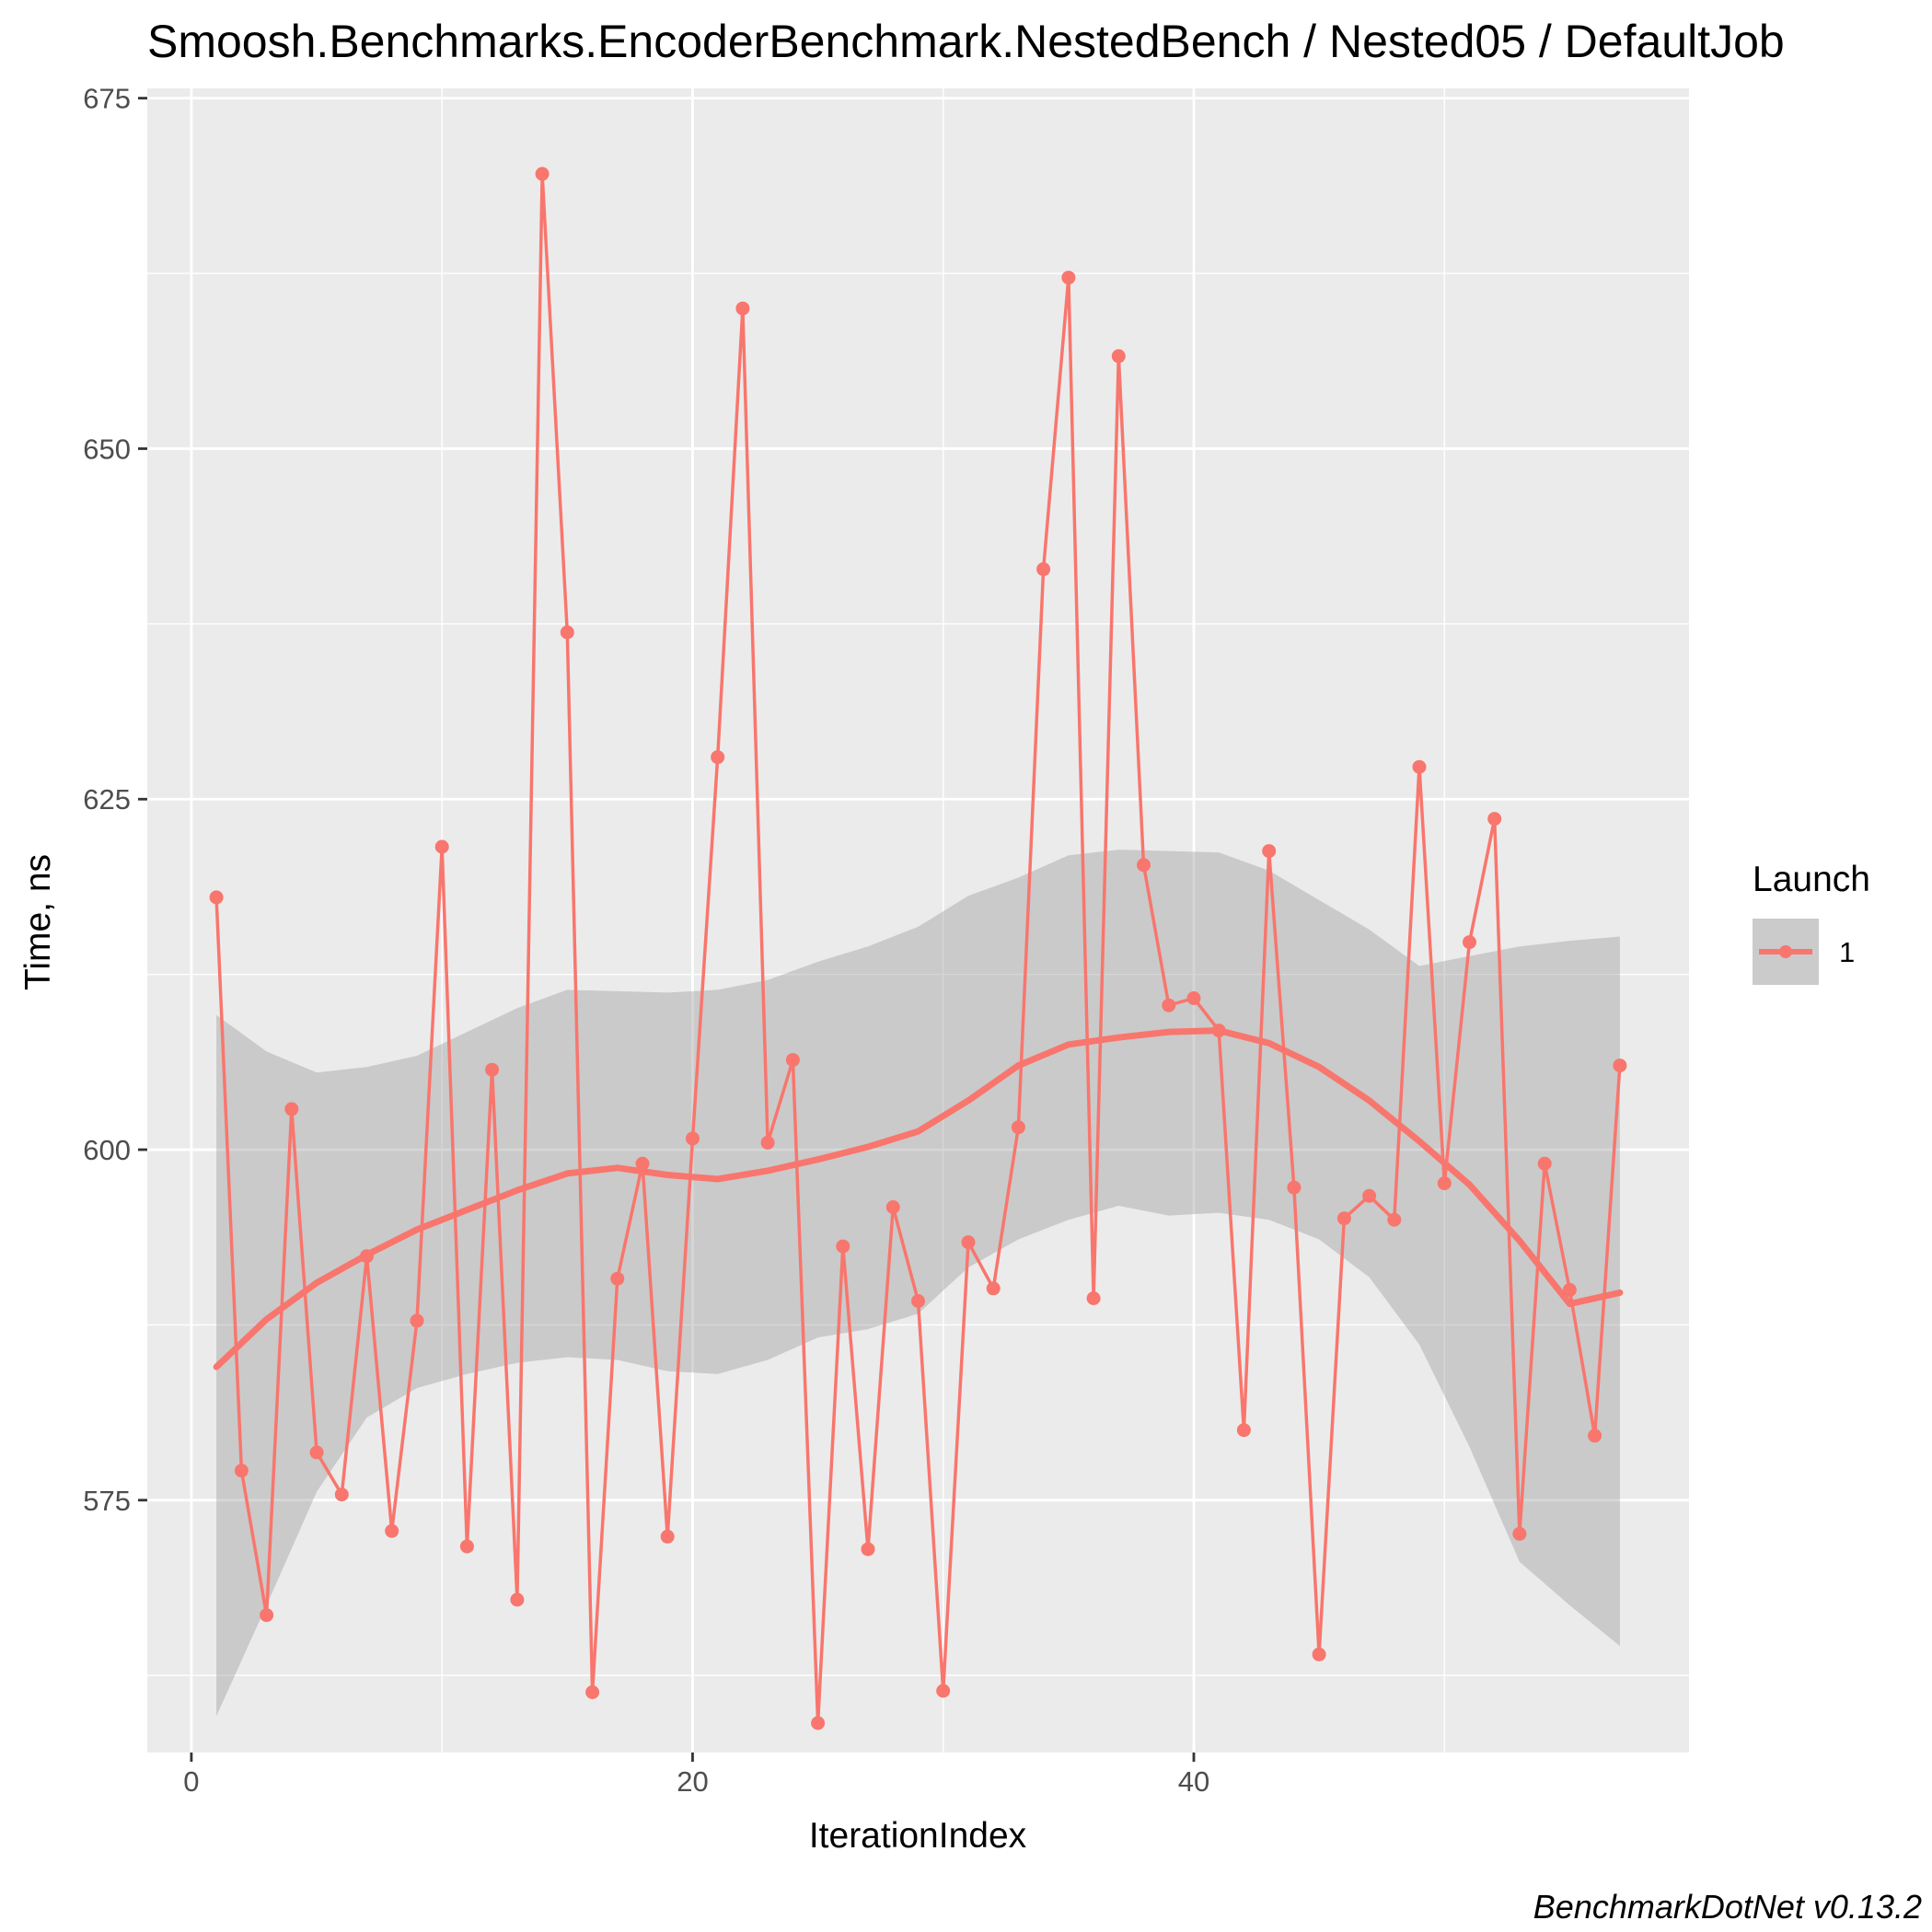 The width and height of the screenshot is (1932, 1932). What do you see at coordinates (918, 1836) in the screenshot?
I see `x-axis-title: IterationIndex` at bounding box center [918, 1836].